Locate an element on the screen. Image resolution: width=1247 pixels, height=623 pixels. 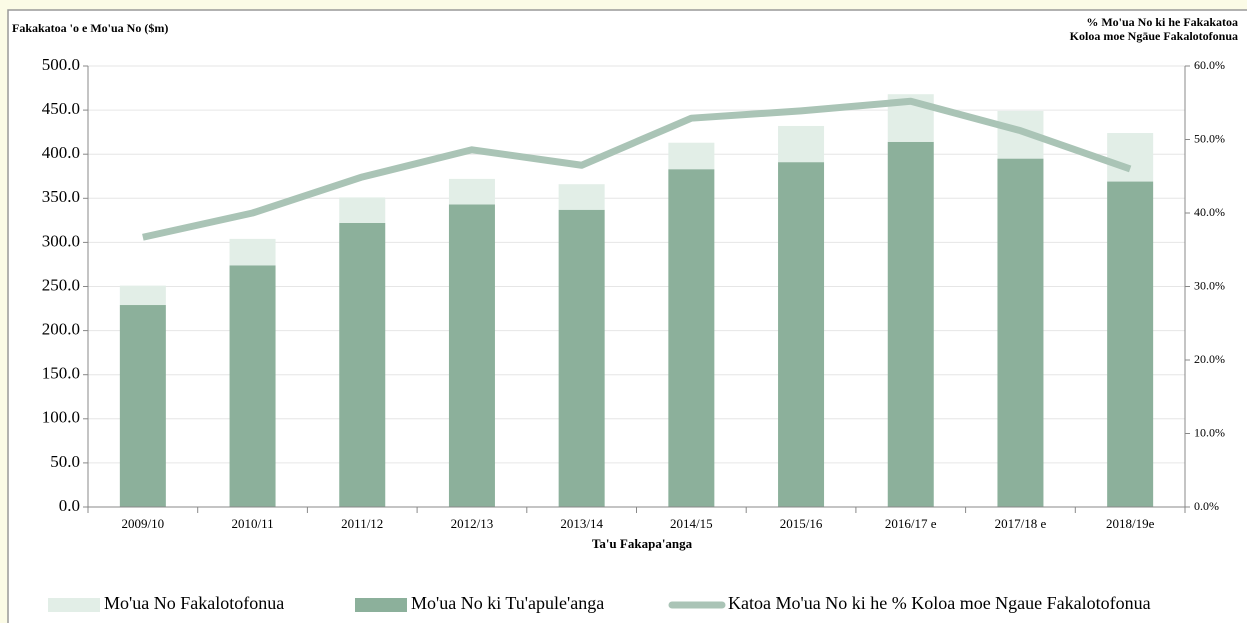
x-tick-label: 2013/14 is located at coordinates (581, 523).